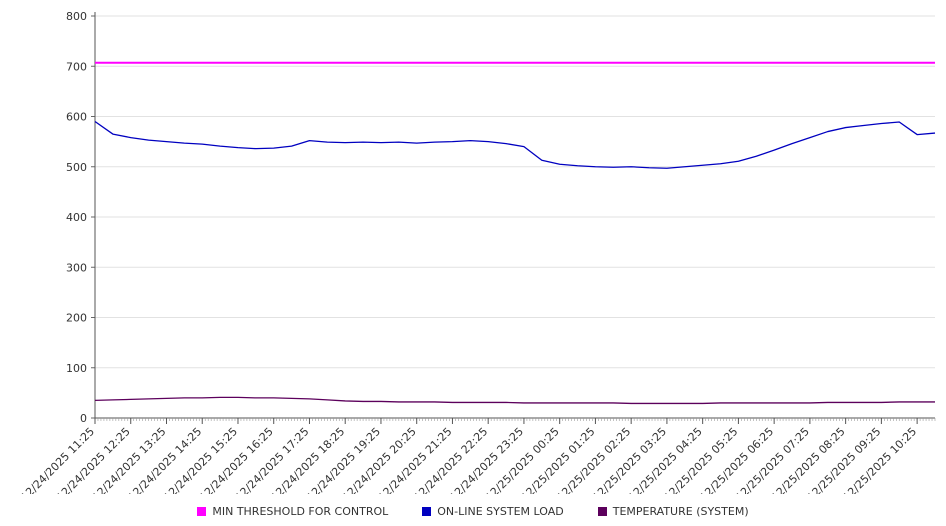  Describe the element at coordinates (602, 511) in the screenshot. I see `legend-swatch-temperature-system` at that location.